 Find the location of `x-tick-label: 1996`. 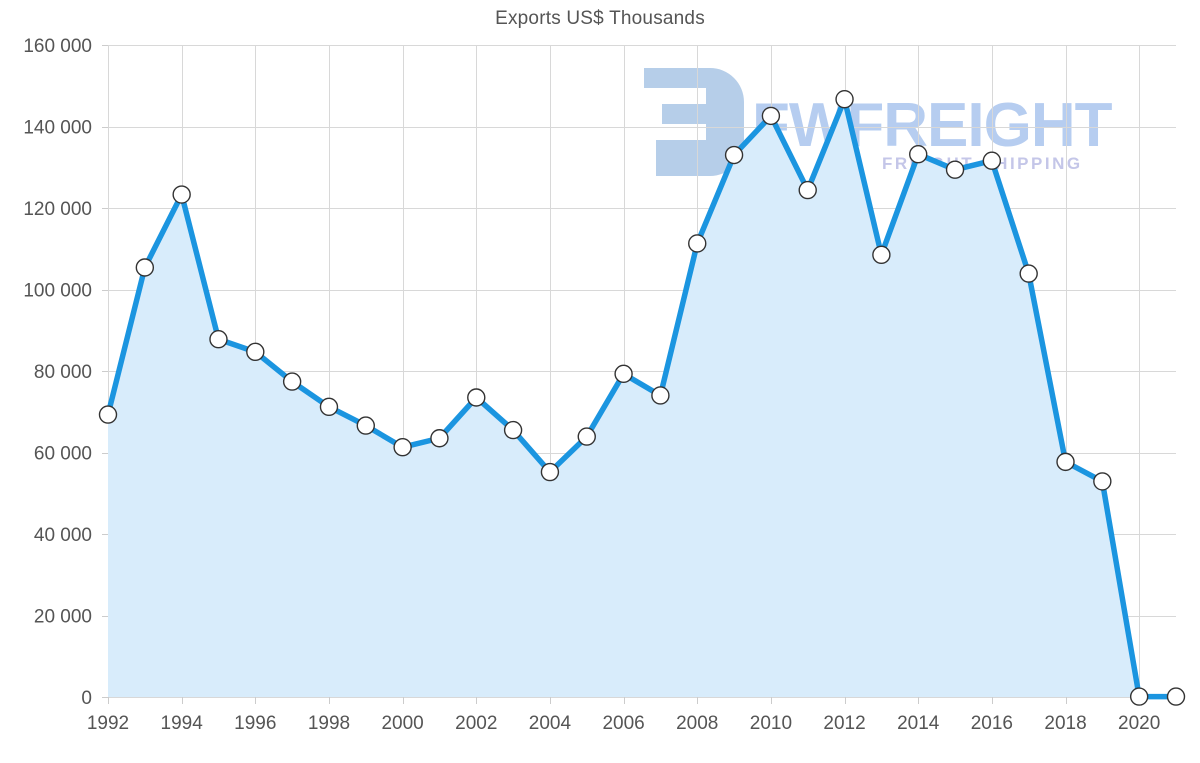

x-tick-label: 1996 is located at coordinates (255, 723).